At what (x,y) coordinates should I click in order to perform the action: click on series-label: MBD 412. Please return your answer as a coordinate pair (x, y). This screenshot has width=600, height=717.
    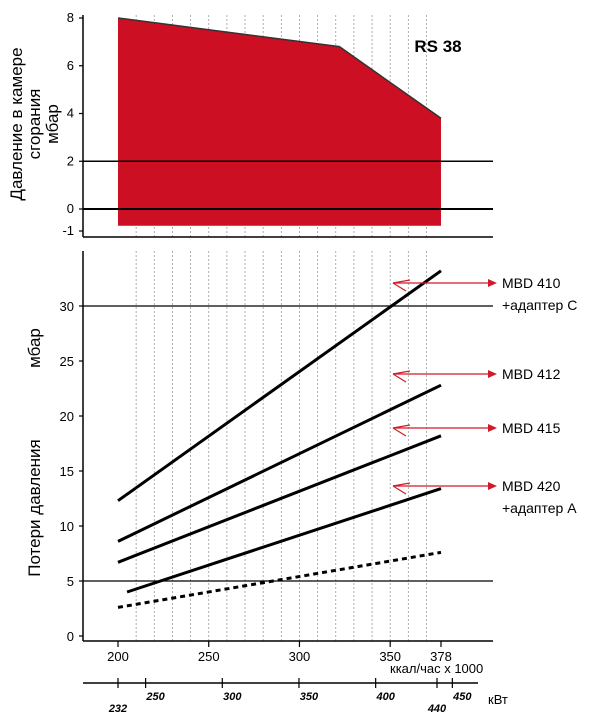
    Looking at the image, I should click on (531, 374).